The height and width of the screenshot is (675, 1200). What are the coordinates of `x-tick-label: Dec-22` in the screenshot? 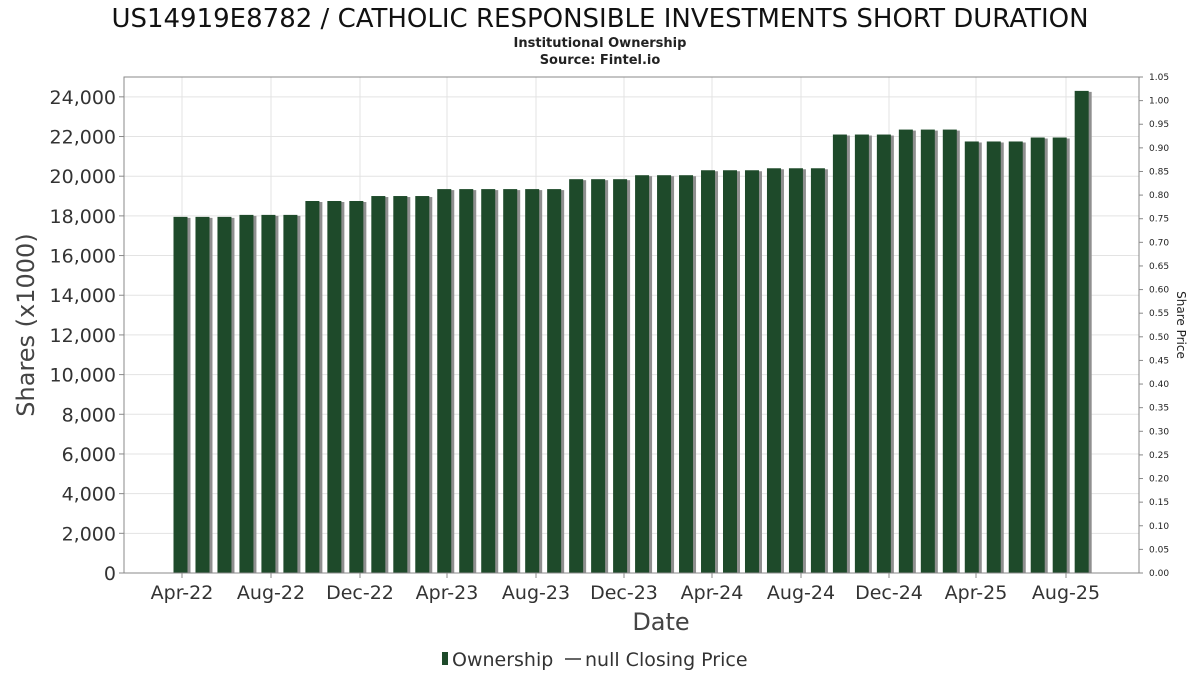 It's located at (360, 593).